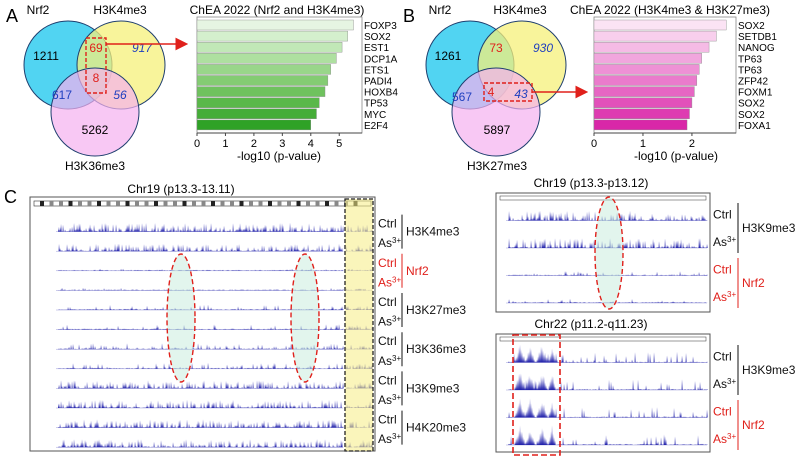 The image size is (798, 458). I want to click on track-label-left-0: Ctrl, so click(387, 224).